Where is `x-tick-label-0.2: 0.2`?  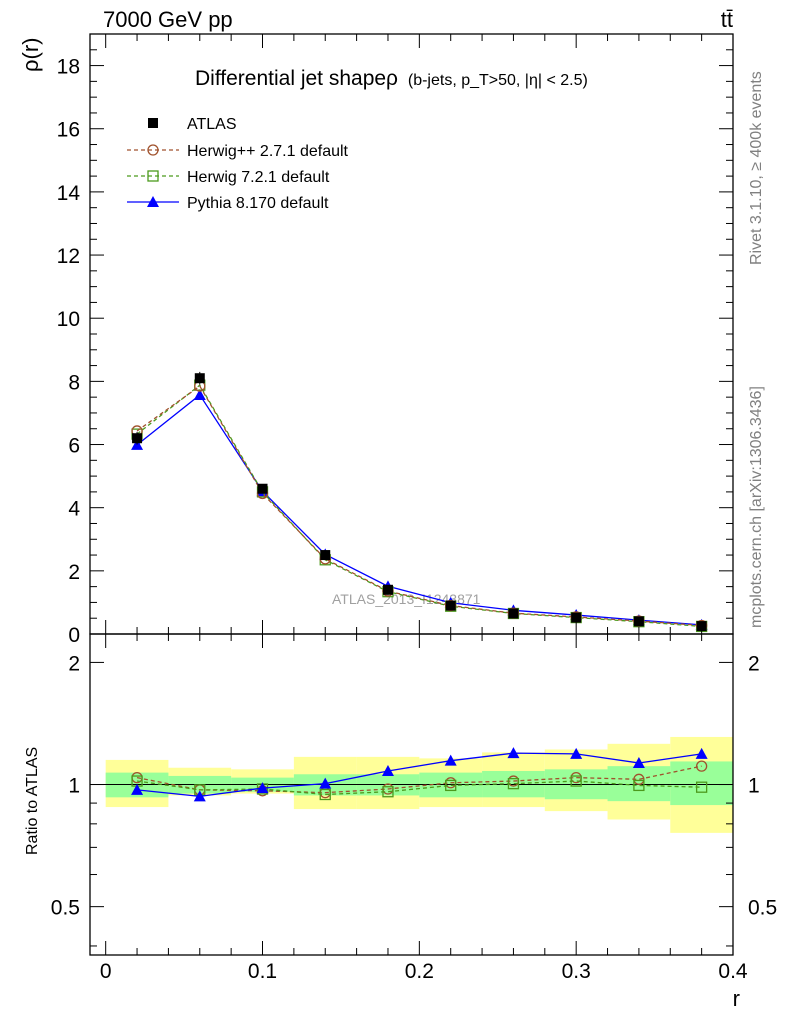
x-tick-label-0.2: 0.2 is located at coordinates (419, 971).